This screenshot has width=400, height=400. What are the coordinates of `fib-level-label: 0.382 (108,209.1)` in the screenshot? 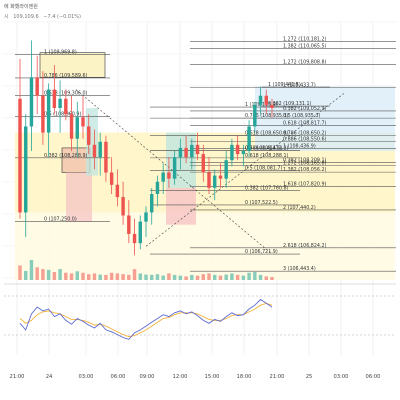 It's located at (305, 161).